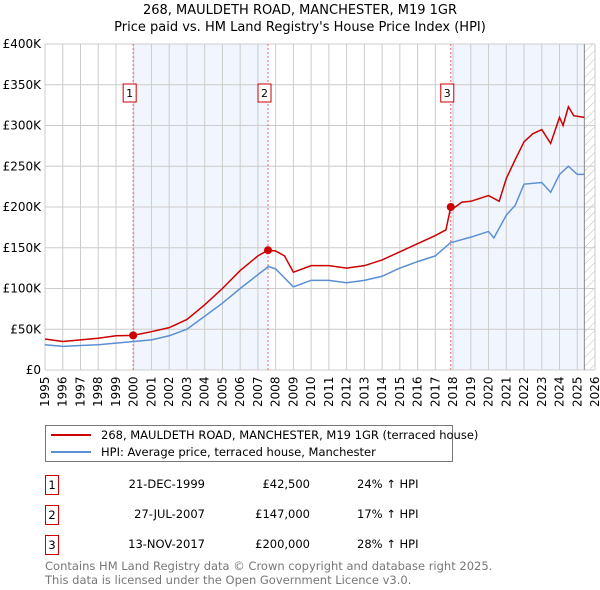 This screenshot has width=600, height=590. I want to click on sale-label: 2, so click(264, 93).